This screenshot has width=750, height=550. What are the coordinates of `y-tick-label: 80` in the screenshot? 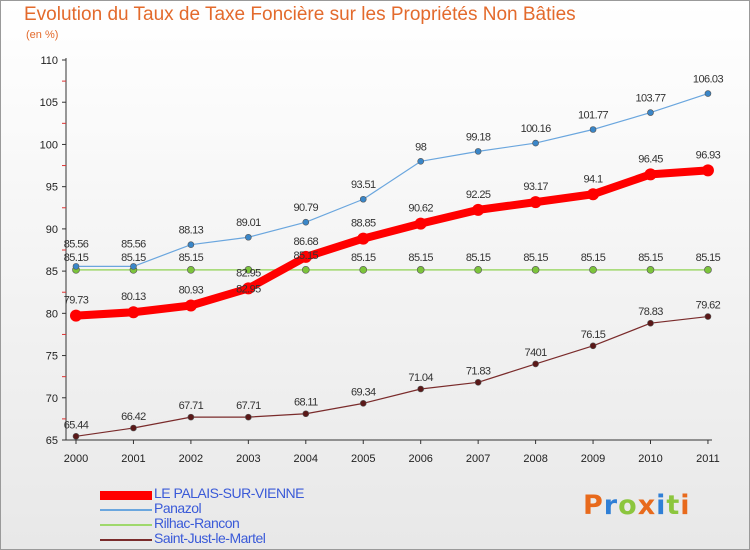 It's located at (52, 314).